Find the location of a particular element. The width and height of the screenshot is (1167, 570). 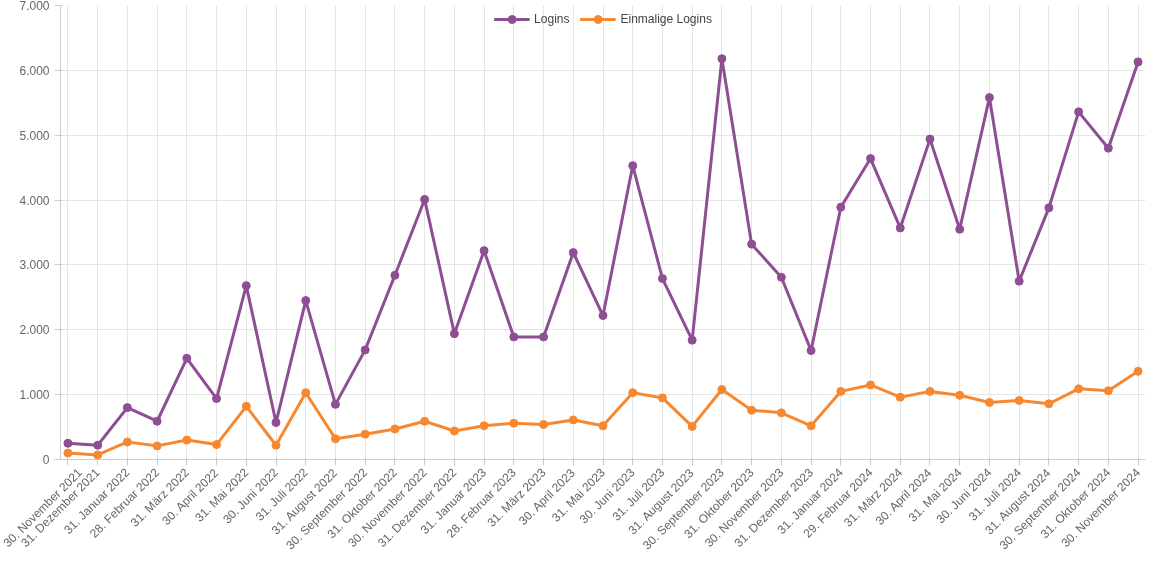

y-tick-label: 0 is located at coordinates (46, 460).